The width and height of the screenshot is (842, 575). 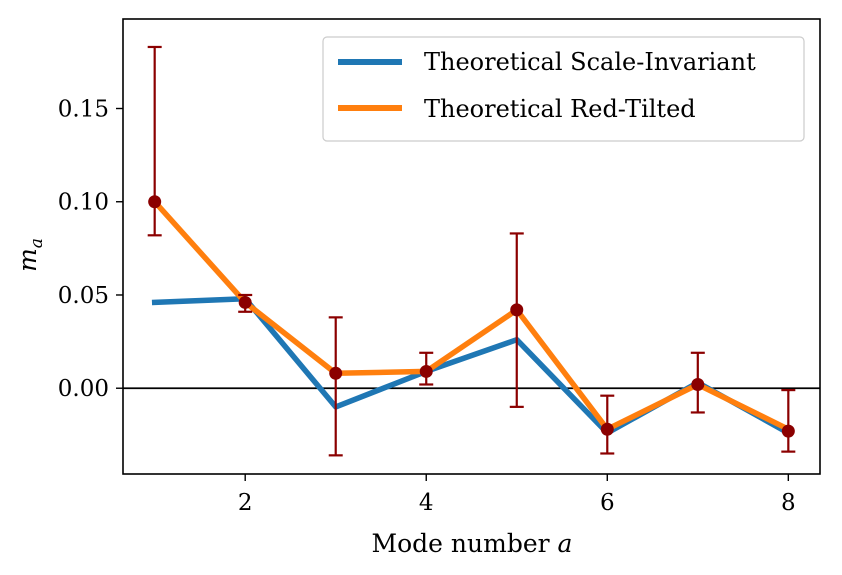 What do you see at coordinates (245, 503) in the screenshot?
I see `x-tick-label: 2` at bounding box center [245, 503].